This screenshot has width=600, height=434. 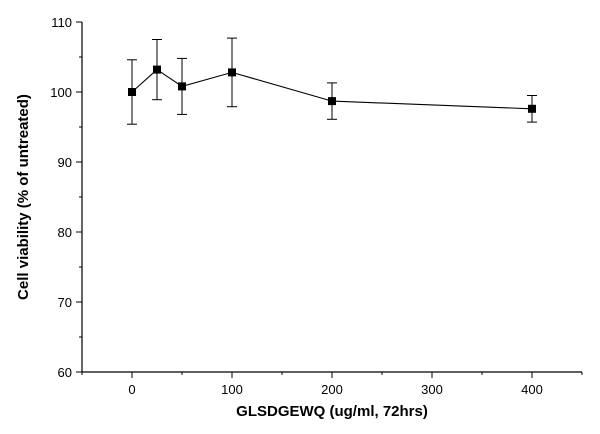 I want to click on x-axis-label: GLSDGEWQ (ug/ml, 72hrs), so click(x=332, y=411).